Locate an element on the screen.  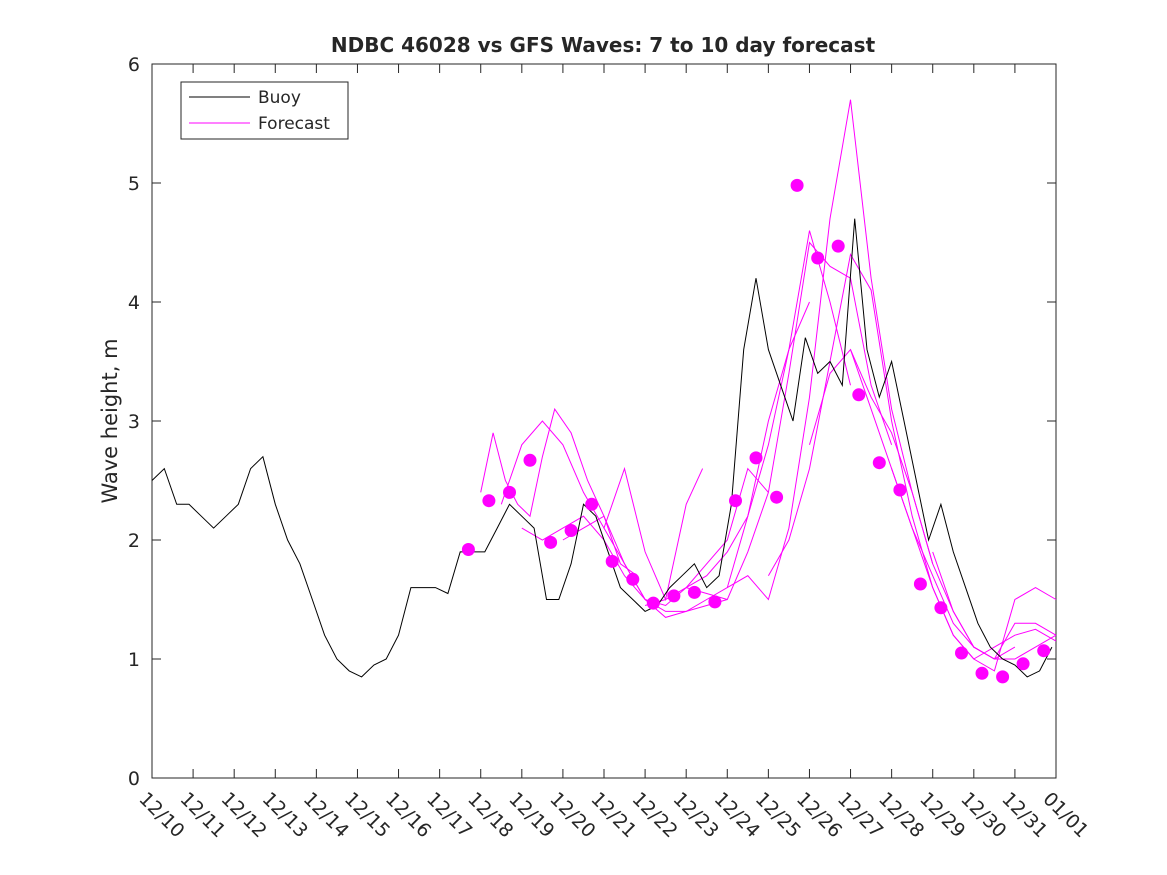
legend-box is located at coordinates (264, 110).